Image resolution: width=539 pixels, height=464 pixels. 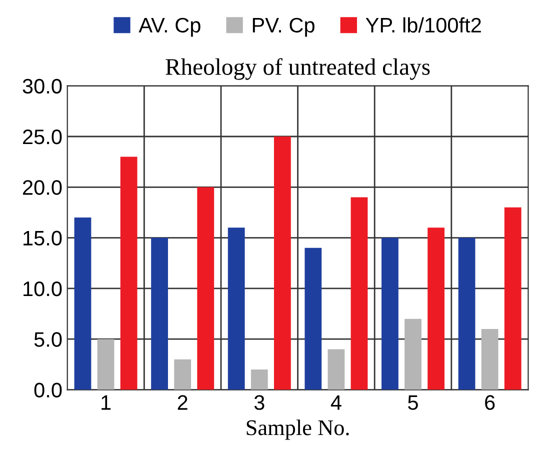 What do you see at coordinates (183, 402) in the screenshot?
I see `x-tick-label: 2` at bounding box center [183, 402].